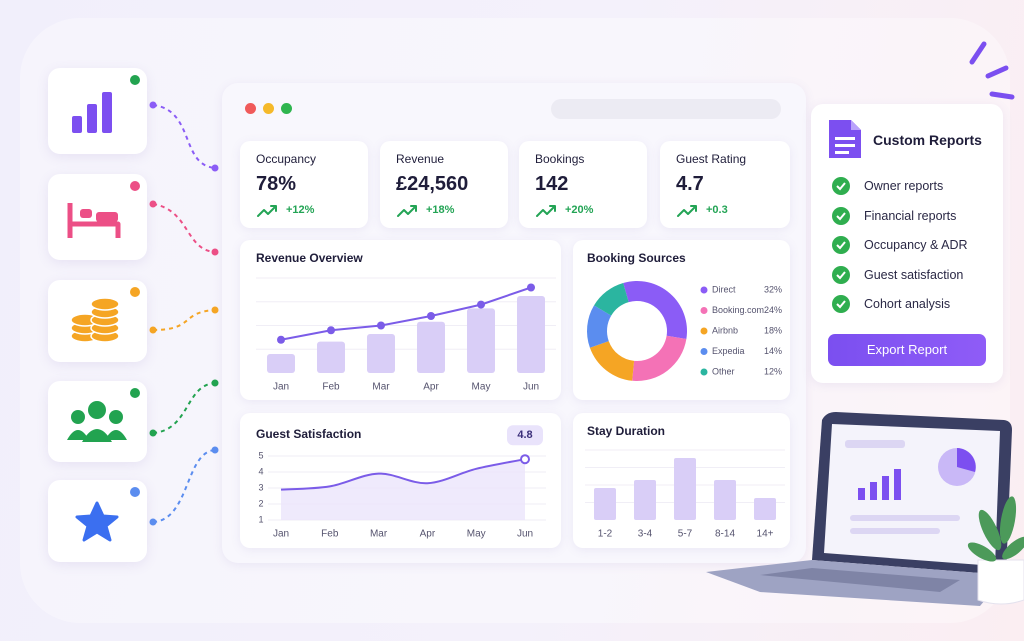 Image resolution: width=1024 pixels, height=641 pixels. I want to click on kpi-value: 142, so click(552, 184).